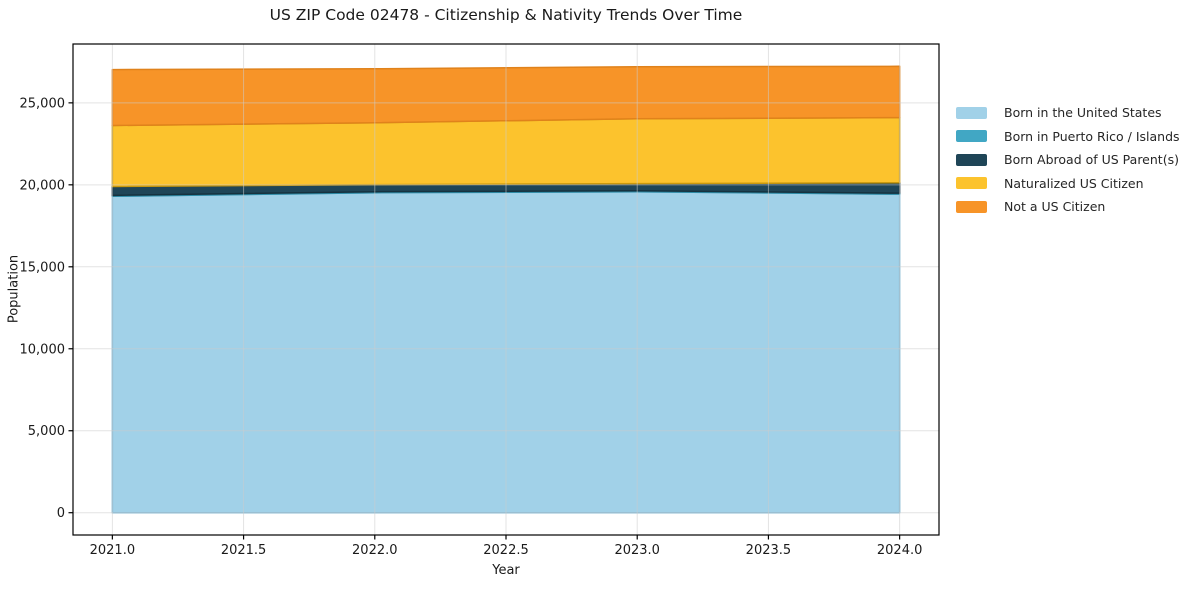 This screenshot has height=590, width=1189. Describe the element at coordinates (43, 185) in the screenshot. I see `y-tick-label: 20,000` at that location.